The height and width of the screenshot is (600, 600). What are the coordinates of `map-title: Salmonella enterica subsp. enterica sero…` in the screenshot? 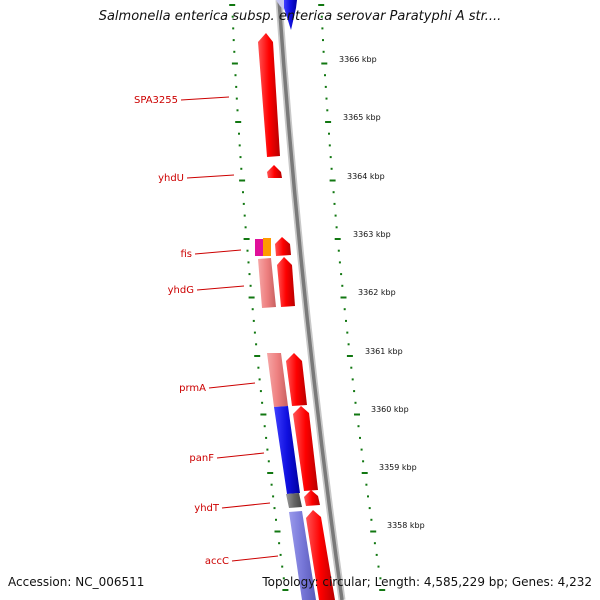 It's located at (300, 16).